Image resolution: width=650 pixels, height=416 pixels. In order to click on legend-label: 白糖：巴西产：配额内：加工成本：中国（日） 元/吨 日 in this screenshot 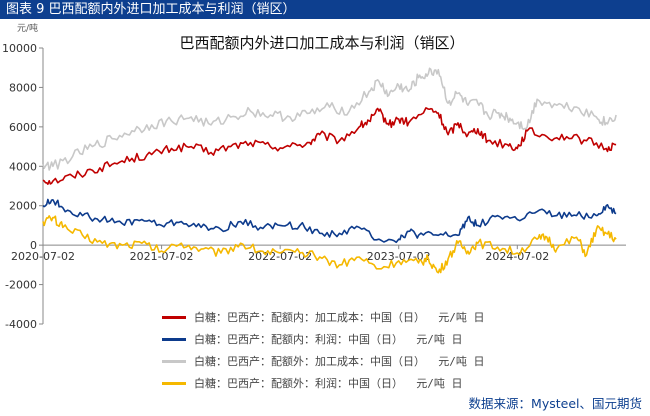, I will do `click(339, 317)`.